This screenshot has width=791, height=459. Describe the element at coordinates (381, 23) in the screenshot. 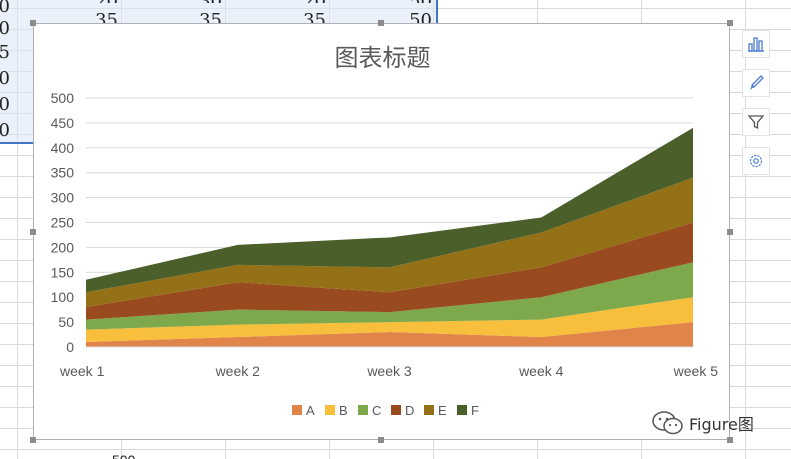

I see `resize-handle-top-mid` at that location.